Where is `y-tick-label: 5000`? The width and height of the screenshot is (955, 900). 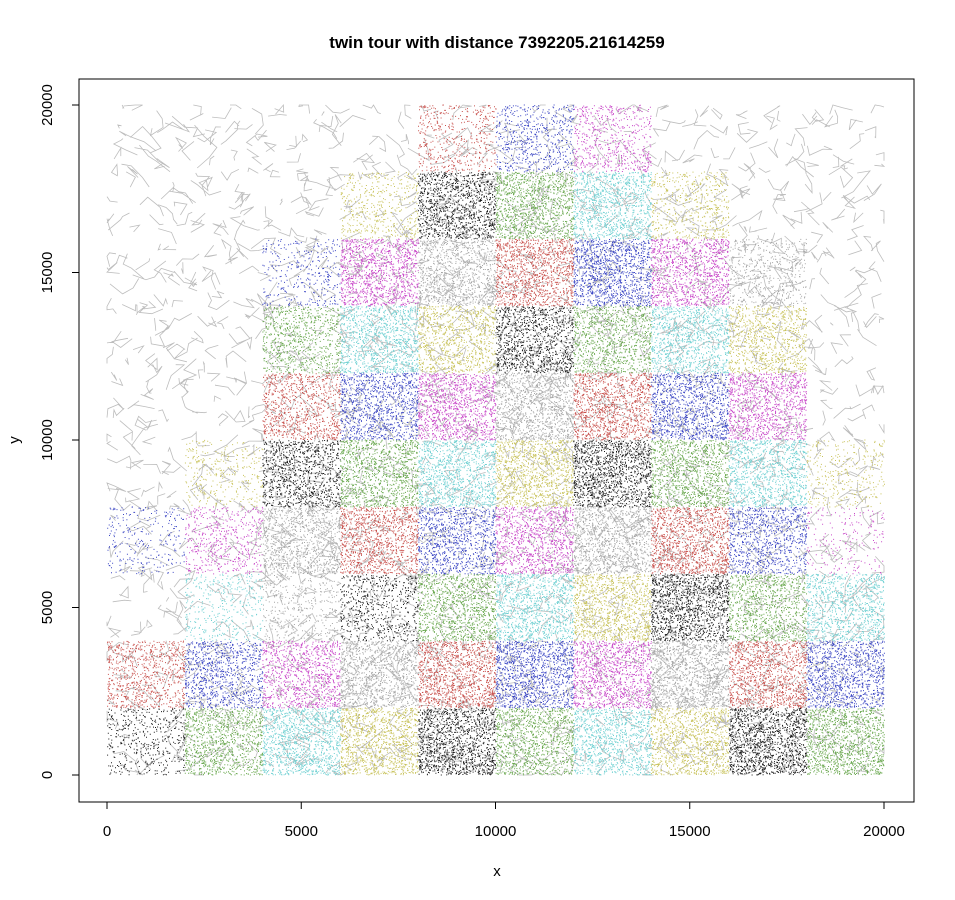
y-tick-label: 5000 is located at coordinates (47, 607).